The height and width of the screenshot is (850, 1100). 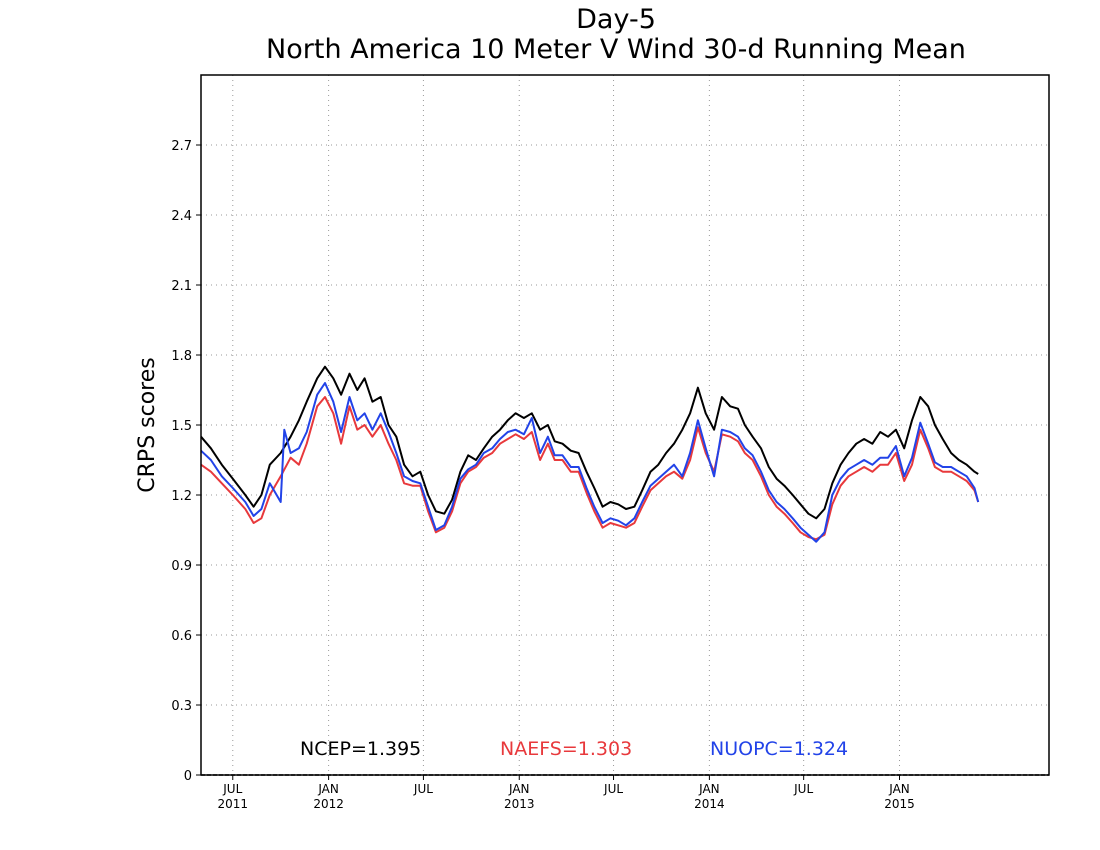 I want to click on y-axis-ticks: 0 0.3 0.6 0.9 1.2 1.5 1.8 2.1 2.4 2.7, so click(x=186, y=461).